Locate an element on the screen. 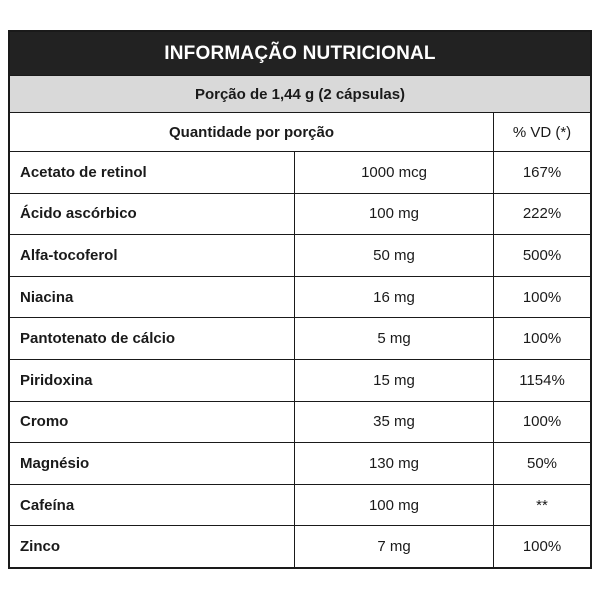 The width and height of the screenshot is (600, 600). nutrient-name: Cromo is located at coordinates (152, 422).